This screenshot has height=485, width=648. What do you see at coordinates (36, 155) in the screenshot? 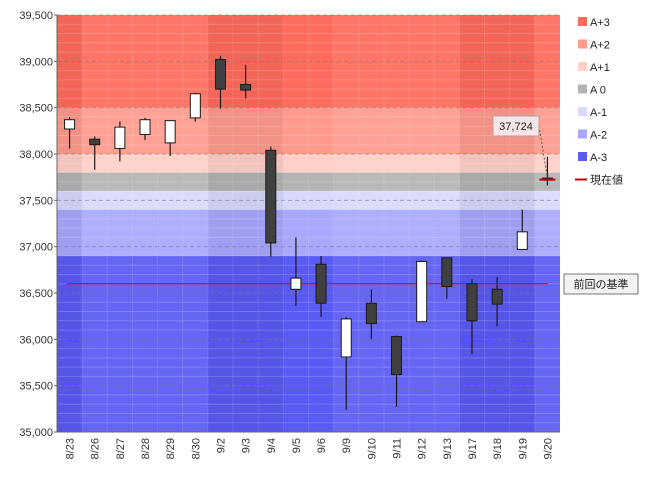
I see `y-tick-label: 38,000` at bounding box center [36, 155].